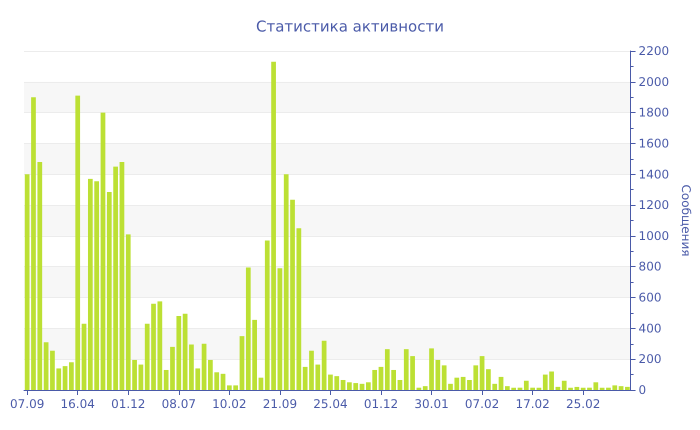 The height and width of the screenshot is (430, 700). I want to click on y-tick-label: 2200, so click(654, 51).